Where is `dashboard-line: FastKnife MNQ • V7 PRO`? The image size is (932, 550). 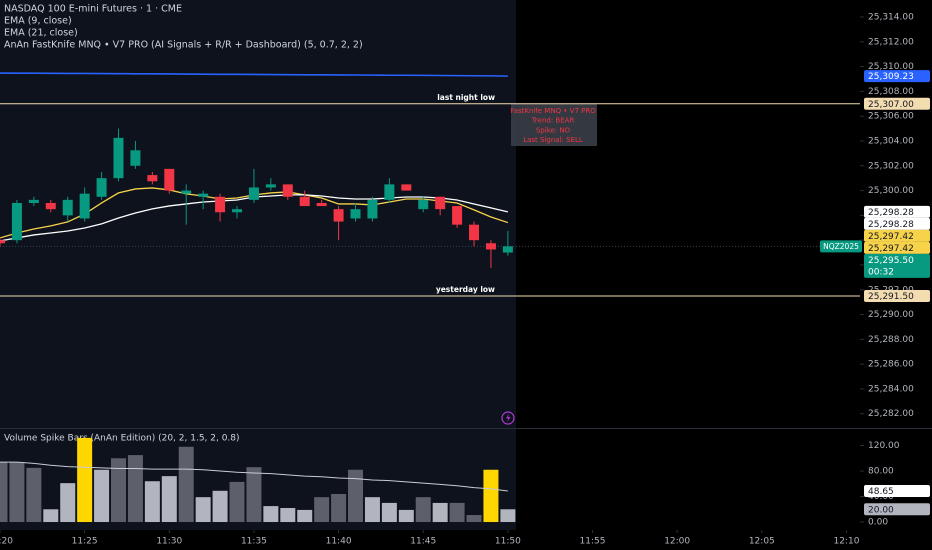
dashboard-line: FastKnife MNQ • V7 PRO is located at coordinates (553, 111).